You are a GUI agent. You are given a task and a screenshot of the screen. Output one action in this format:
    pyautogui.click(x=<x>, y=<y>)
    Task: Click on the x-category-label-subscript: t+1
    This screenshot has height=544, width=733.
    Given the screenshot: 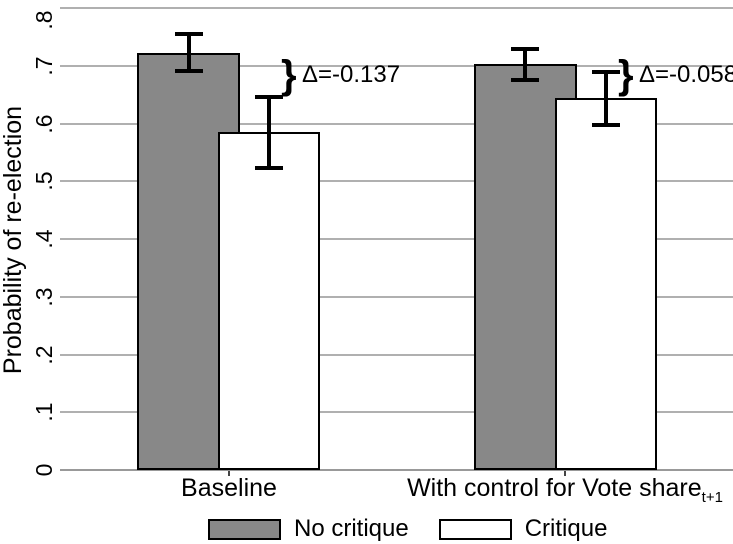 What is the action you would take?
    pyautogui.click(x=712, y=497)
    